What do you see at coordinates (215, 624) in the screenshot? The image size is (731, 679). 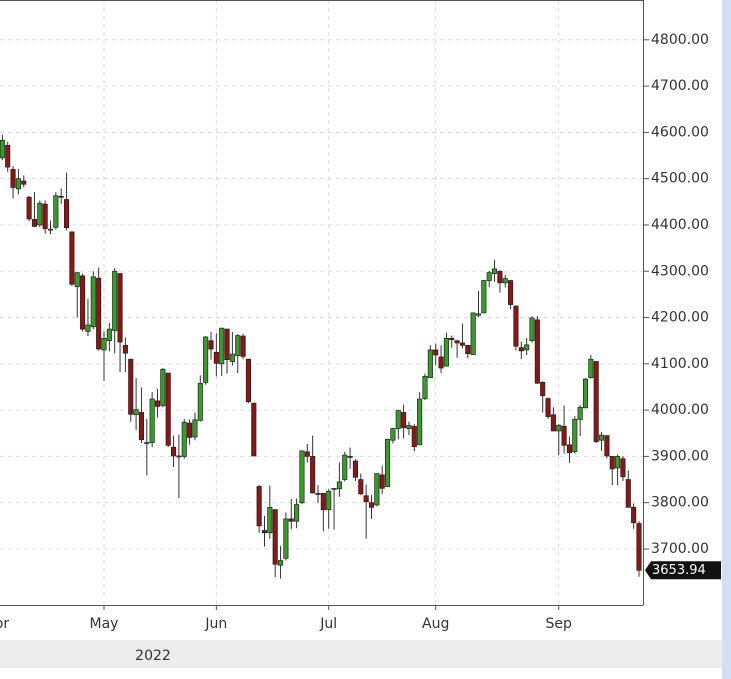 I see `x-tick-label: Jun` at bounding box center [215, 624].